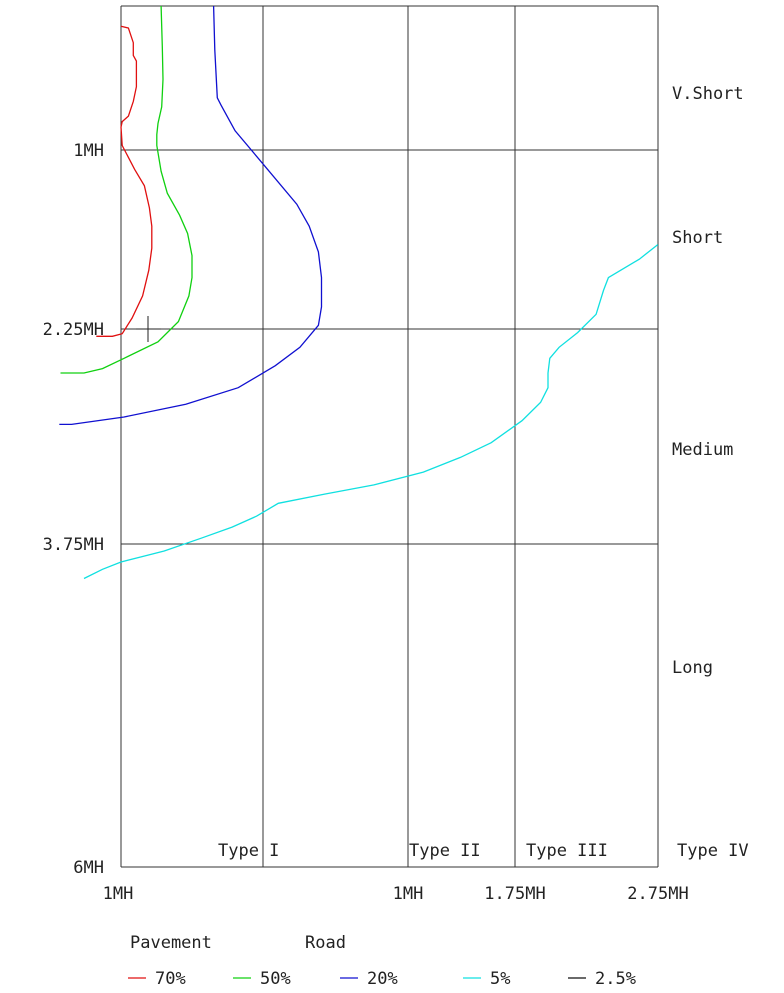  What do you see at coordinates (692, 668) in the screenshot?
I see `row-label-3: Long` at bounding box center [692, 668].